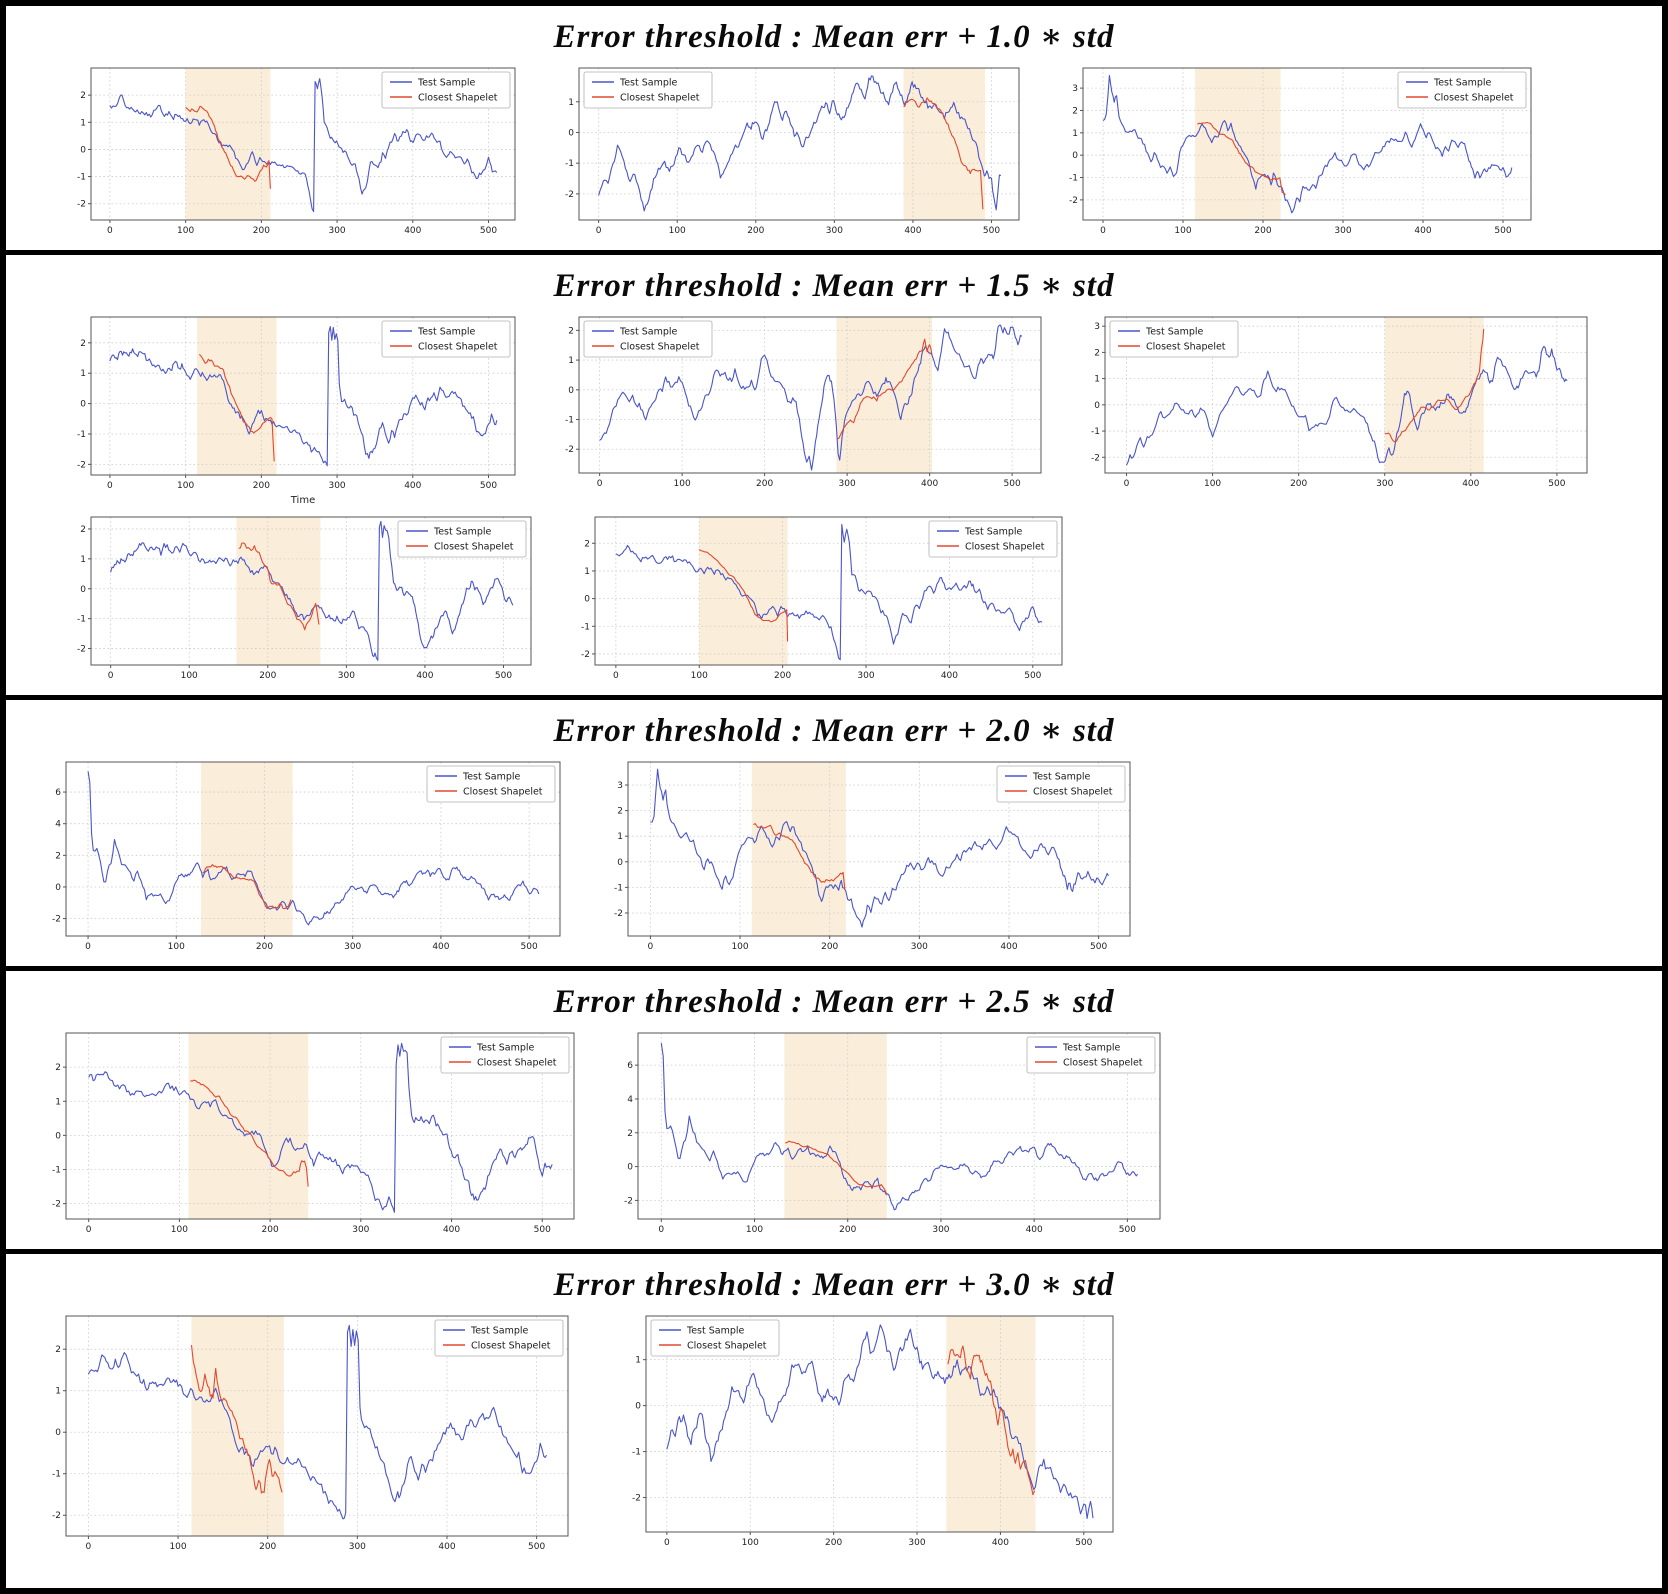  Describe the element at coordinates (58, 825) in the screenshot. I see `y-tick-label: 4` at that location.